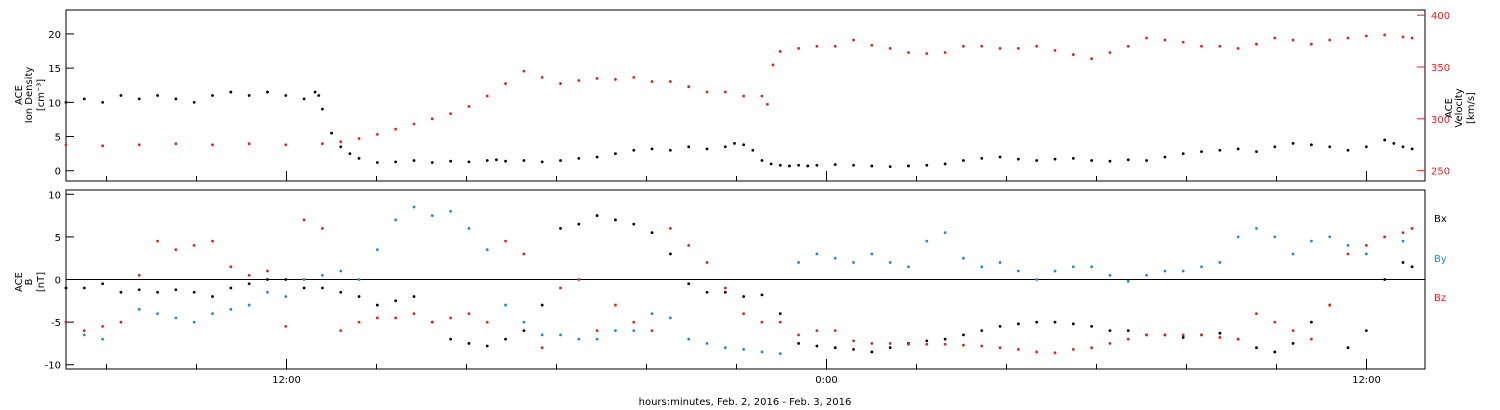 The height and width of the screenshot is (410, 1500). What do you see at coordinates (29, 95) in the screenshot?
I see `top-left-ylabel-line2: Ion Density` at bounding box center [29, 95].